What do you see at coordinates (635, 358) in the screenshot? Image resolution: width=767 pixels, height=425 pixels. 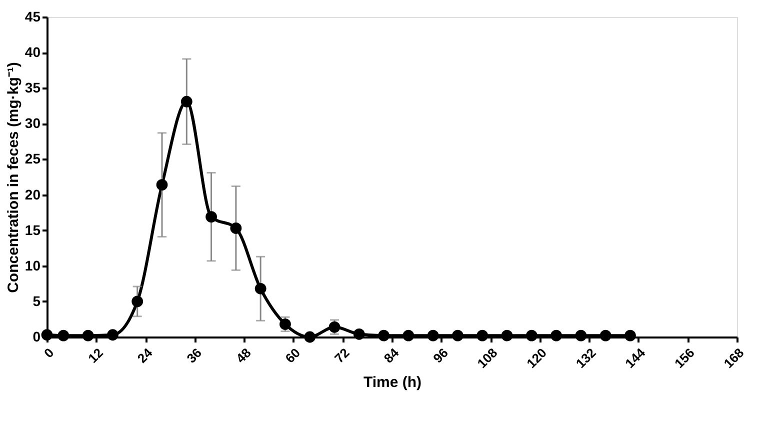 I see `x-tick-label: 144` at bounding box center [635, 358].